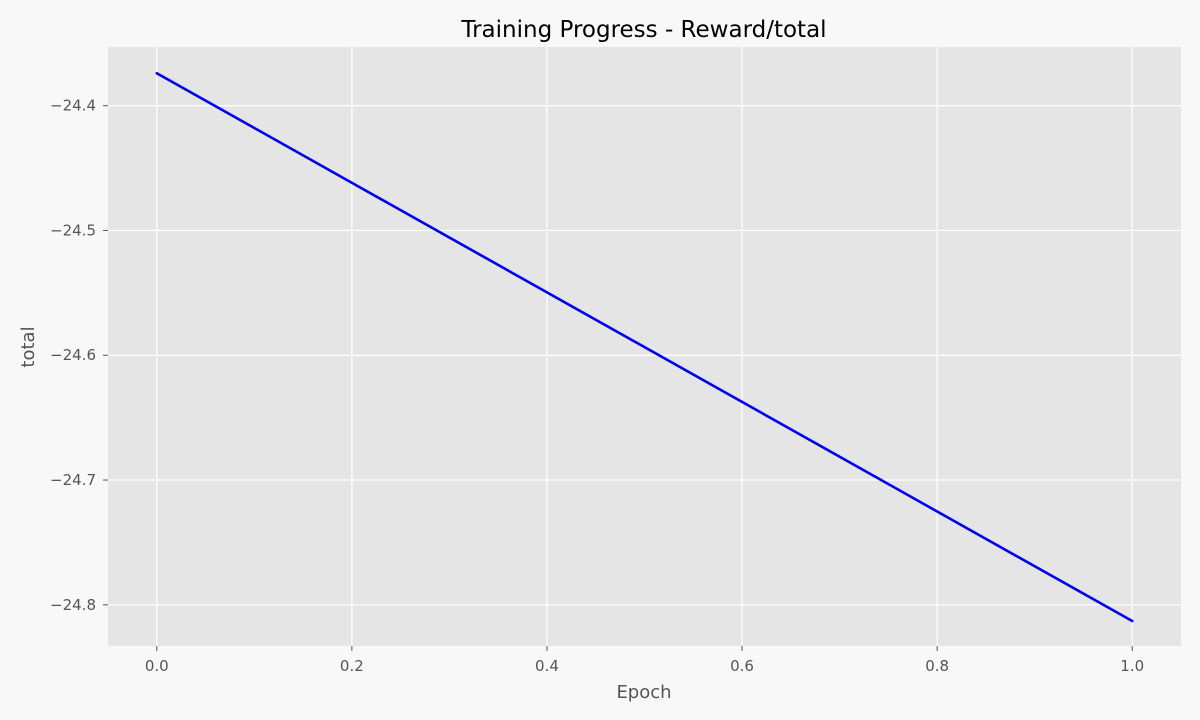 The image size is (1200, 720). I want to click on x-axis-label: Epoch, so click(643, 692).